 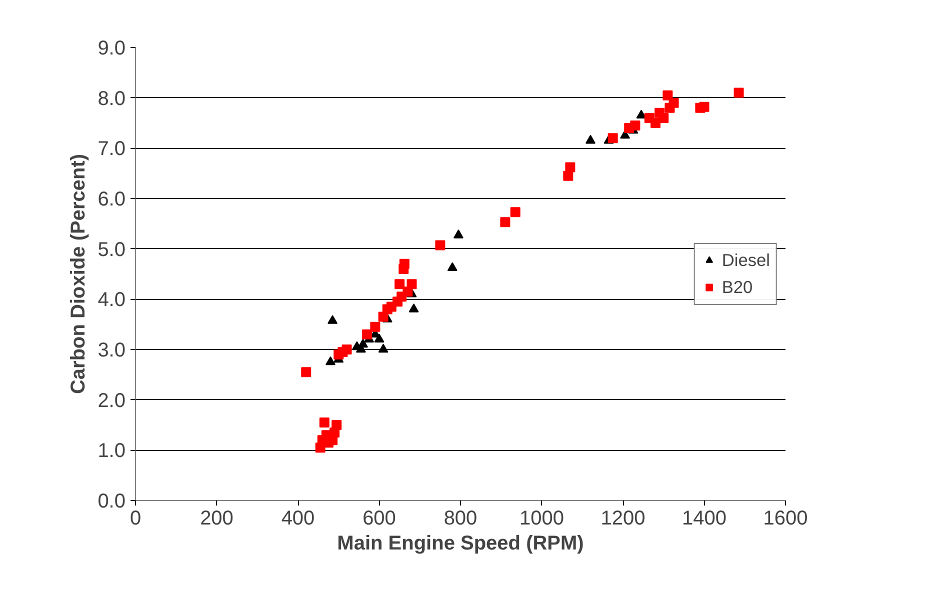 I want to click on x-tick-label: 800, so click(x=461, y=519).